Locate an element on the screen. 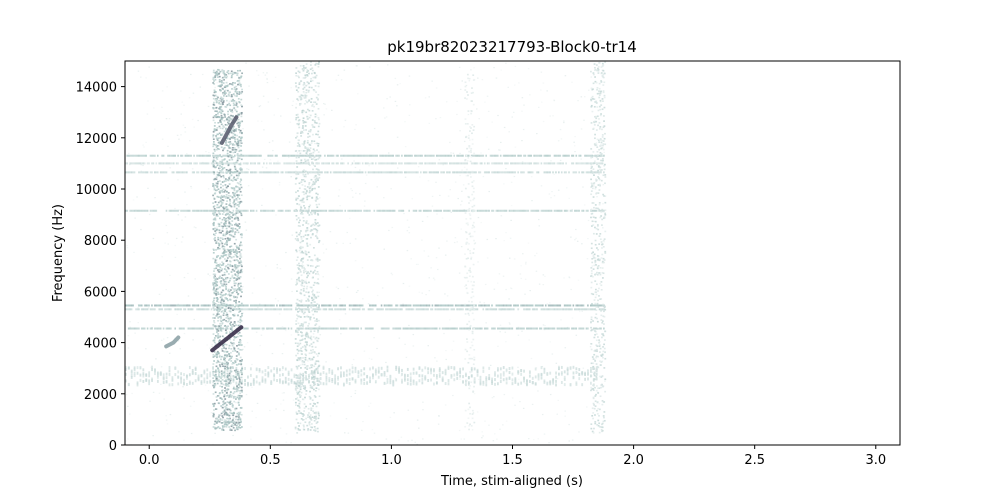  y-tick-label: 8000 is located at coordinates (100, 241).